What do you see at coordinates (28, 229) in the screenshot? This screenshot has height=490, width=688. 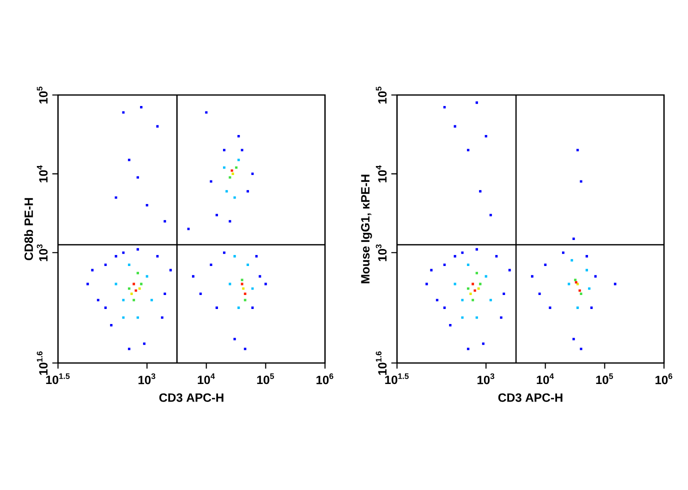 I see `y-axis-title: CD8b PE-H` at bounding box center [28, 229].